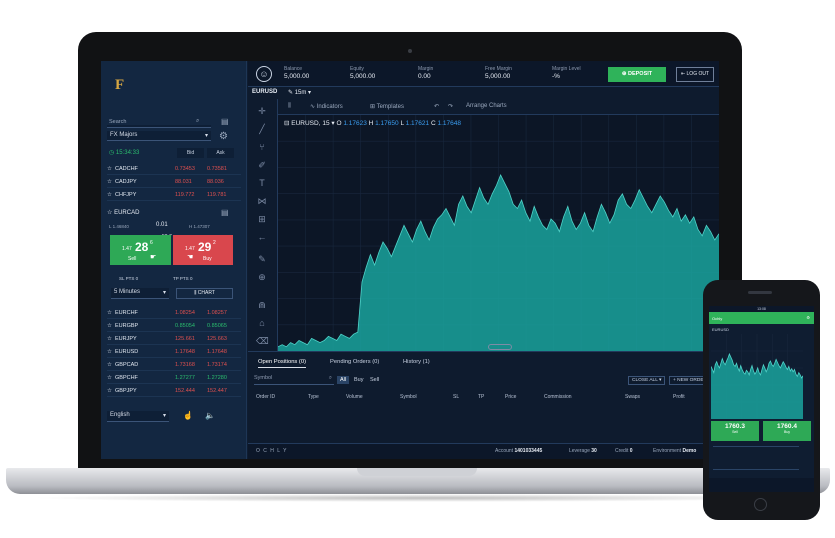  I want to click on selected-symbol: ☆ EURCAD, so click(123, 213).